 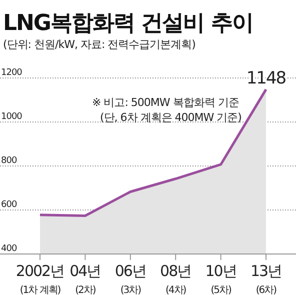 What do you see at coordinates (176, 278) in the screenshot?
I see `x-tick-label: 08년 (4차)` at bounding box center [176, 278].